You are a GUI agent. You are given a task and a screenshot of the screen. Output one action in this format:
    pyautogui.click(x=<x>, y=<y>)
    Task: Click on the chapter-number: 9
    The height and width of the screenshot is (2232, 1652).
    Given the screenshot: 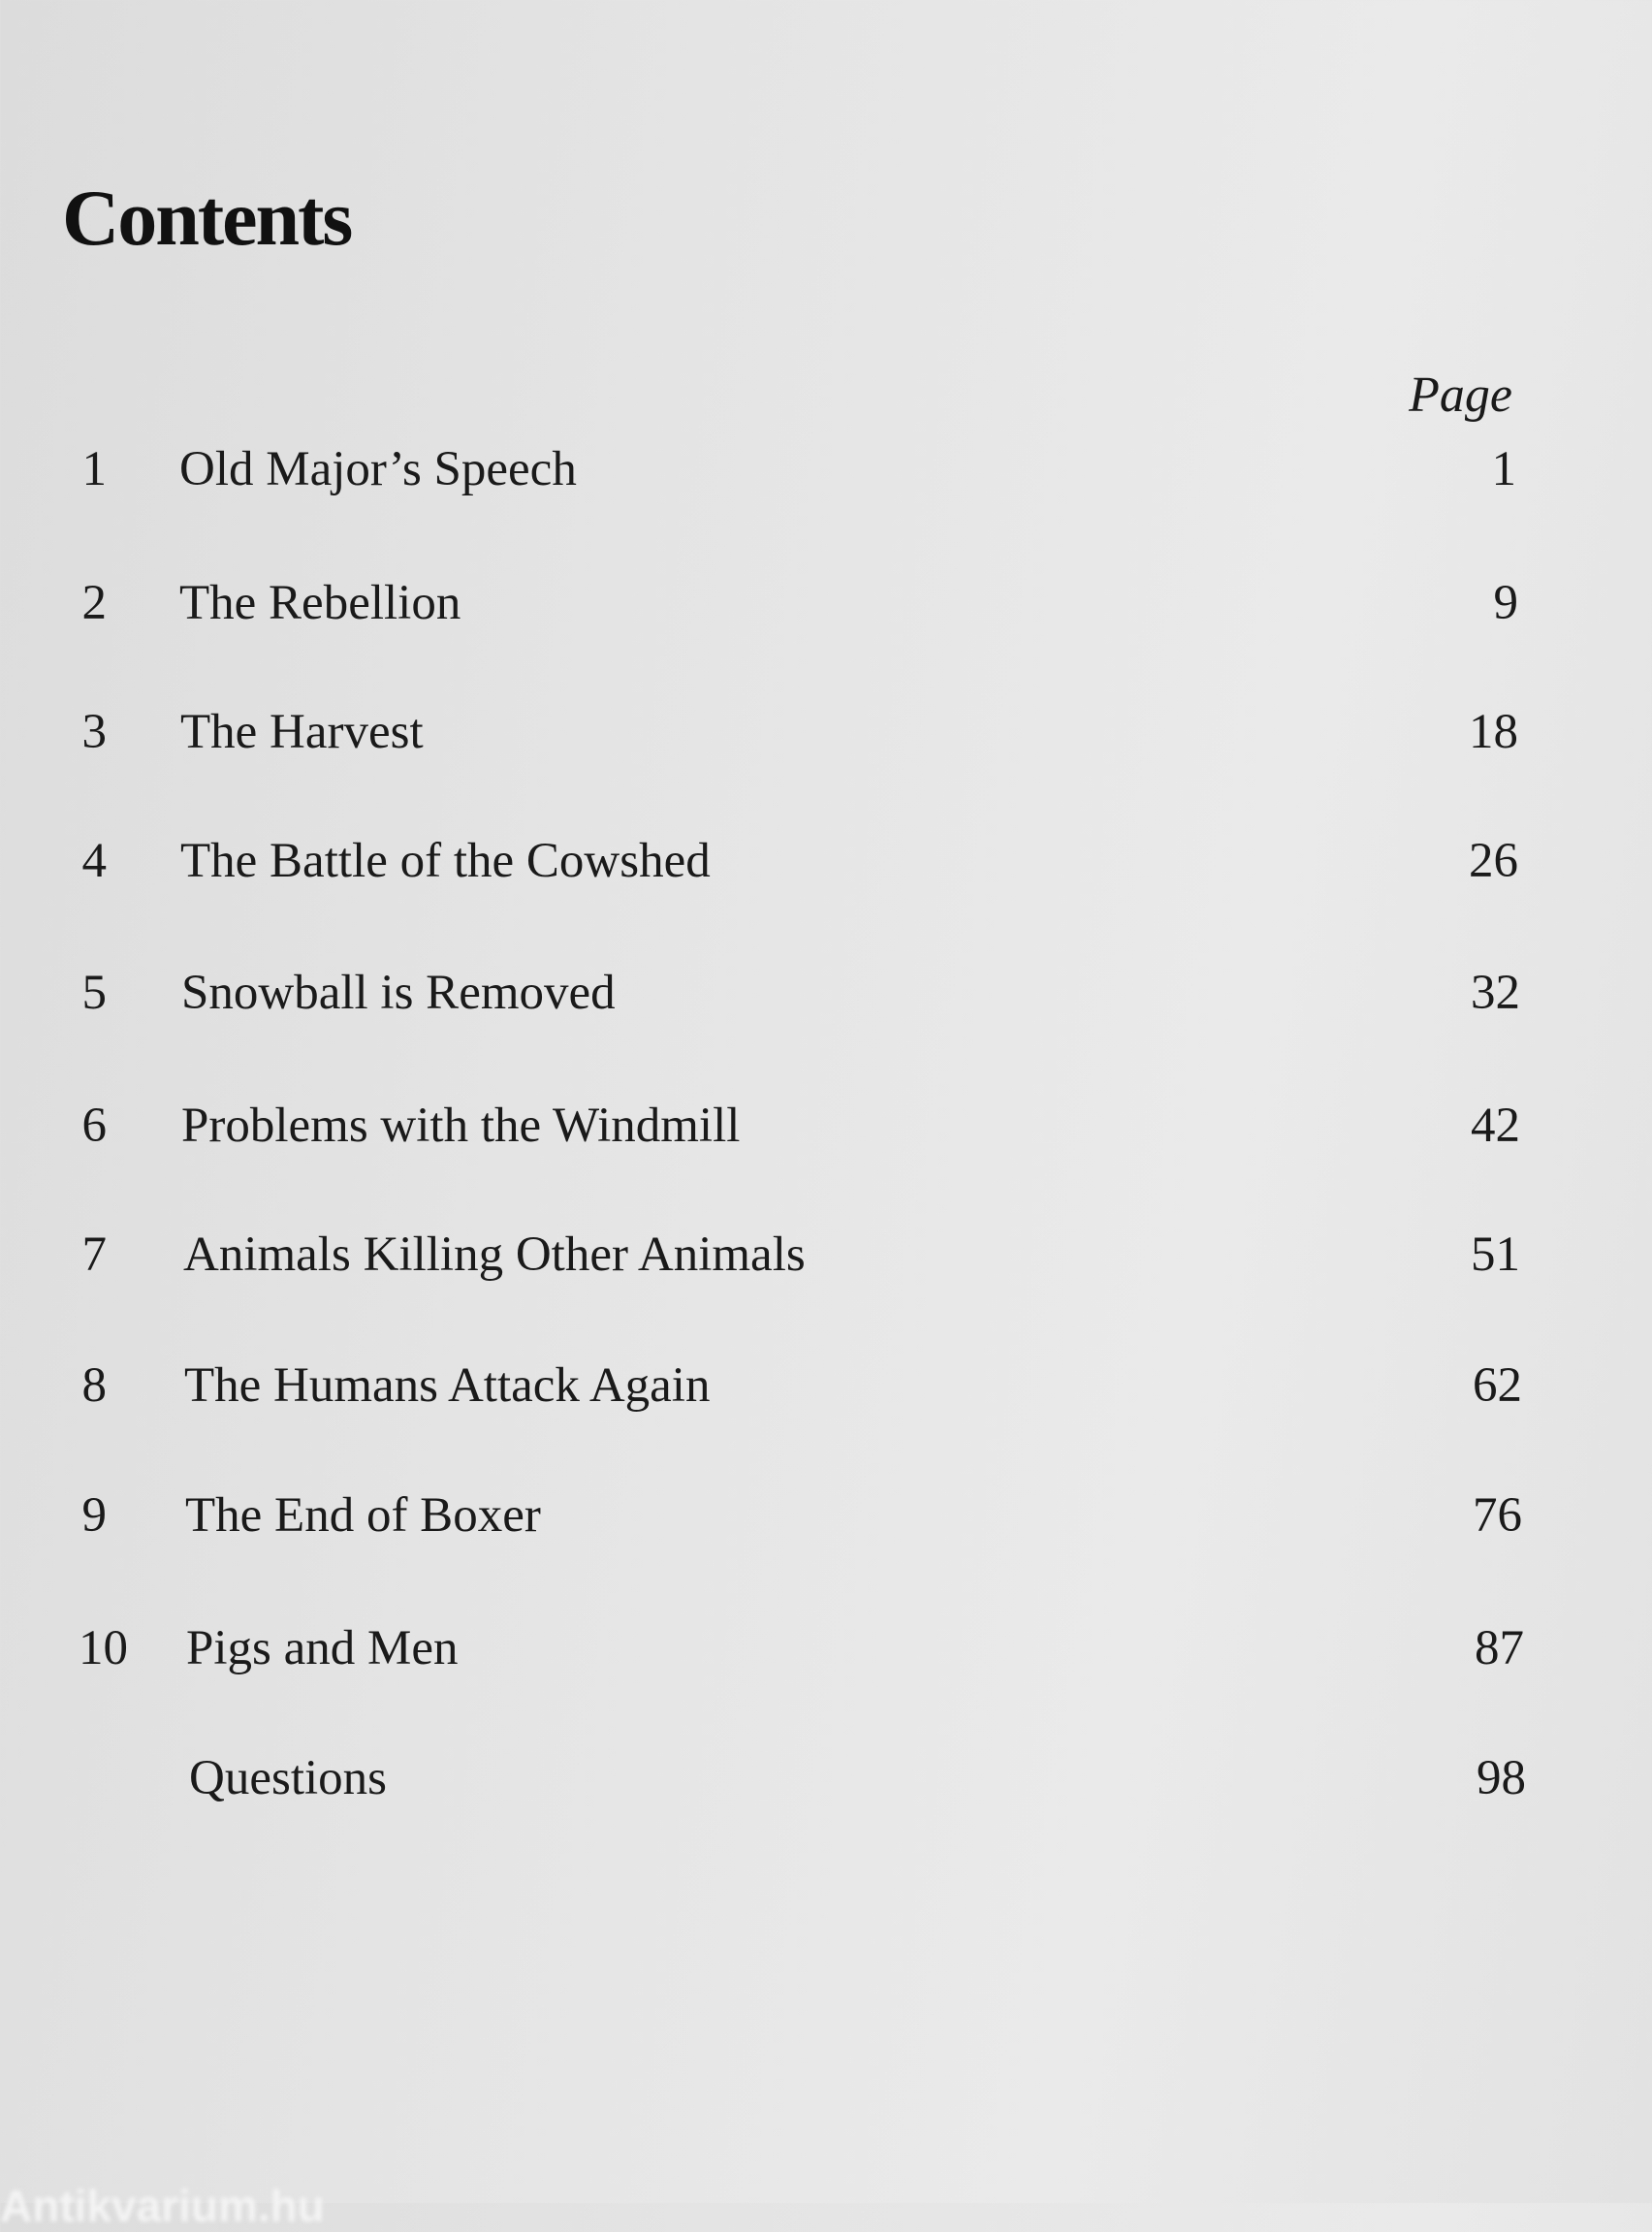 What is the action you would take?
    pyautogui.click(x=95, y=1515)
    